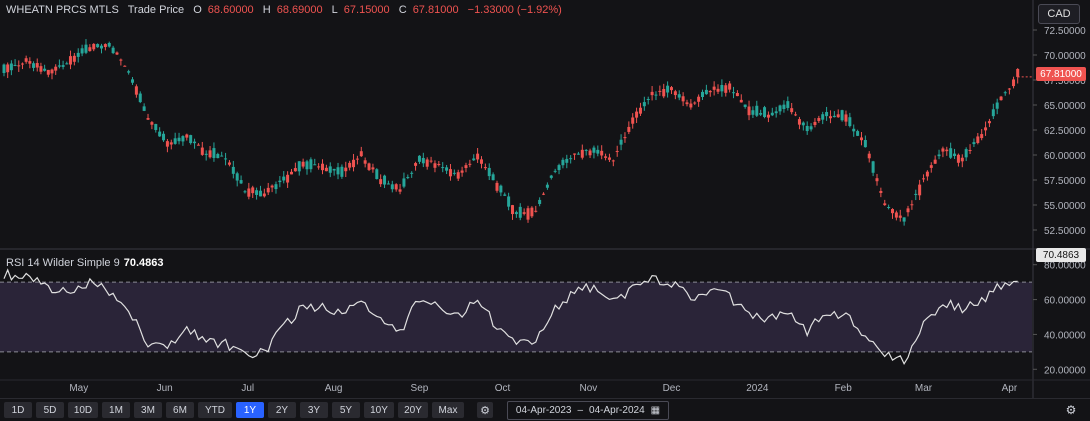 Image resolution: width=1090 pixels, height=421 pixels. Describe the element at coordinates (180, 410) in the screenshot. I see `range-button-6m: 6M` at that location.